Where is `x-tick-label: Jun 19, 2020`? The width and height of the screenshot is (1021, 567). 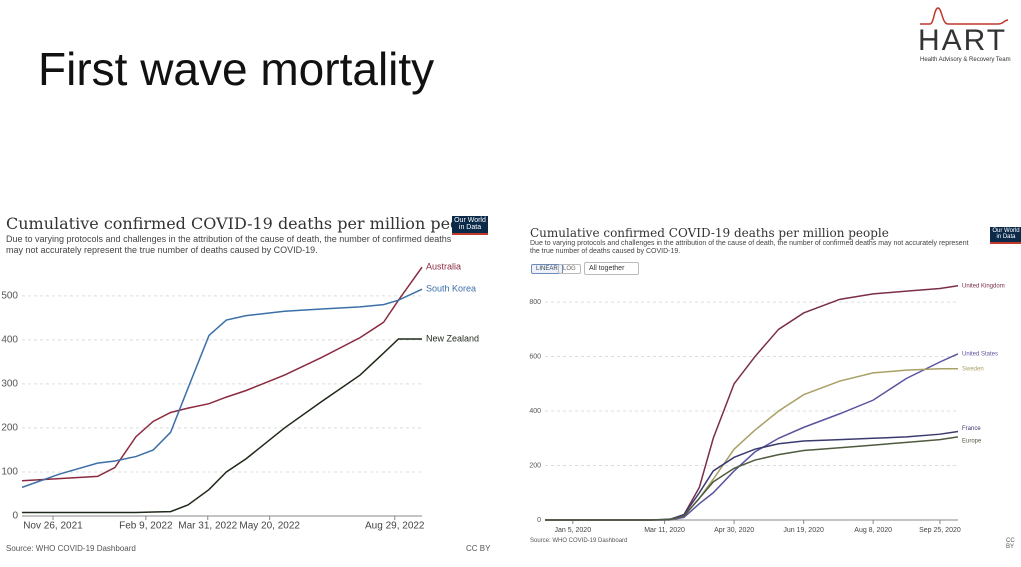 x-tick-label: Jun 19, 2020 is located at coordinates (803, 530).